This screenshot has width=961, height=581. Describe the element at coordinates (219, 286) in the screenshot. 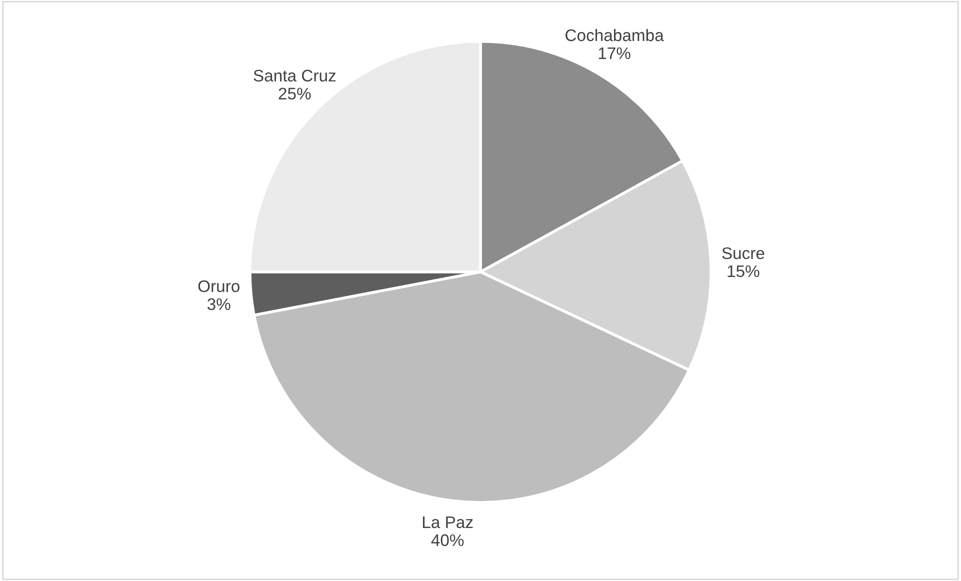

I see `slice-label: Oruro` at that location.